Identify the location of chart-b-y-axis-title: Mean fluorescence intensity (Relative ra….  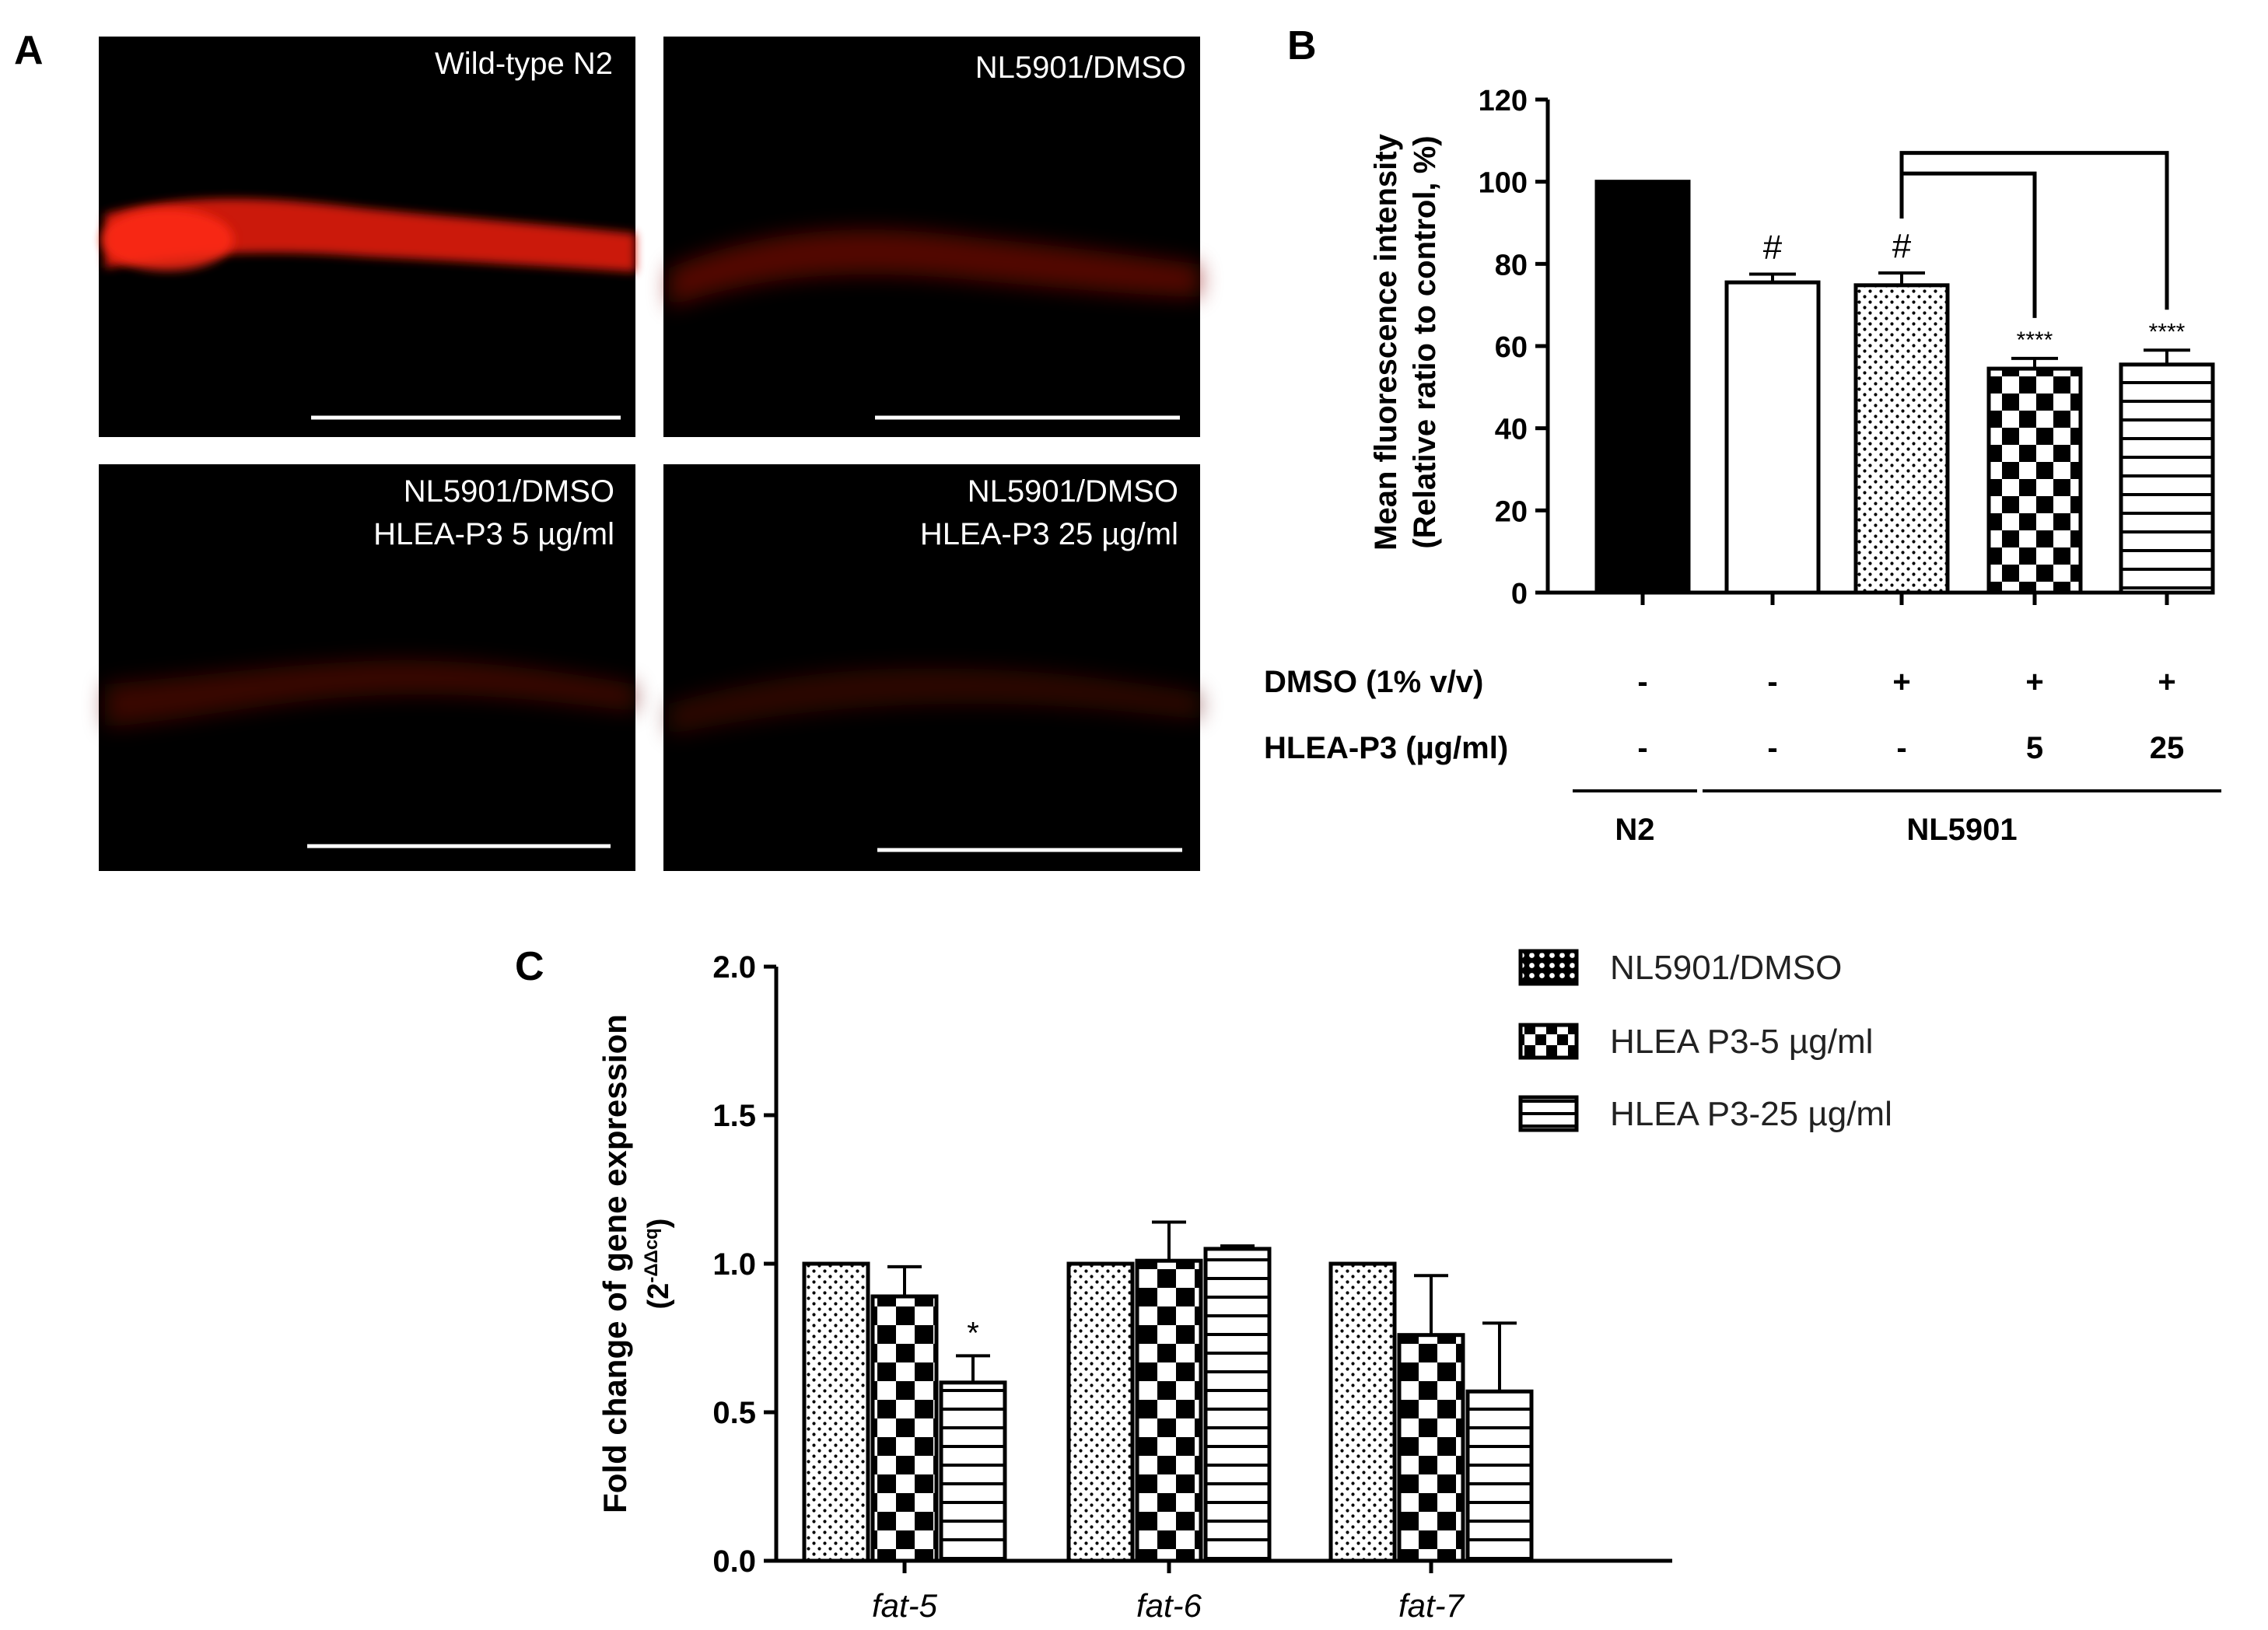
(1405, 341).